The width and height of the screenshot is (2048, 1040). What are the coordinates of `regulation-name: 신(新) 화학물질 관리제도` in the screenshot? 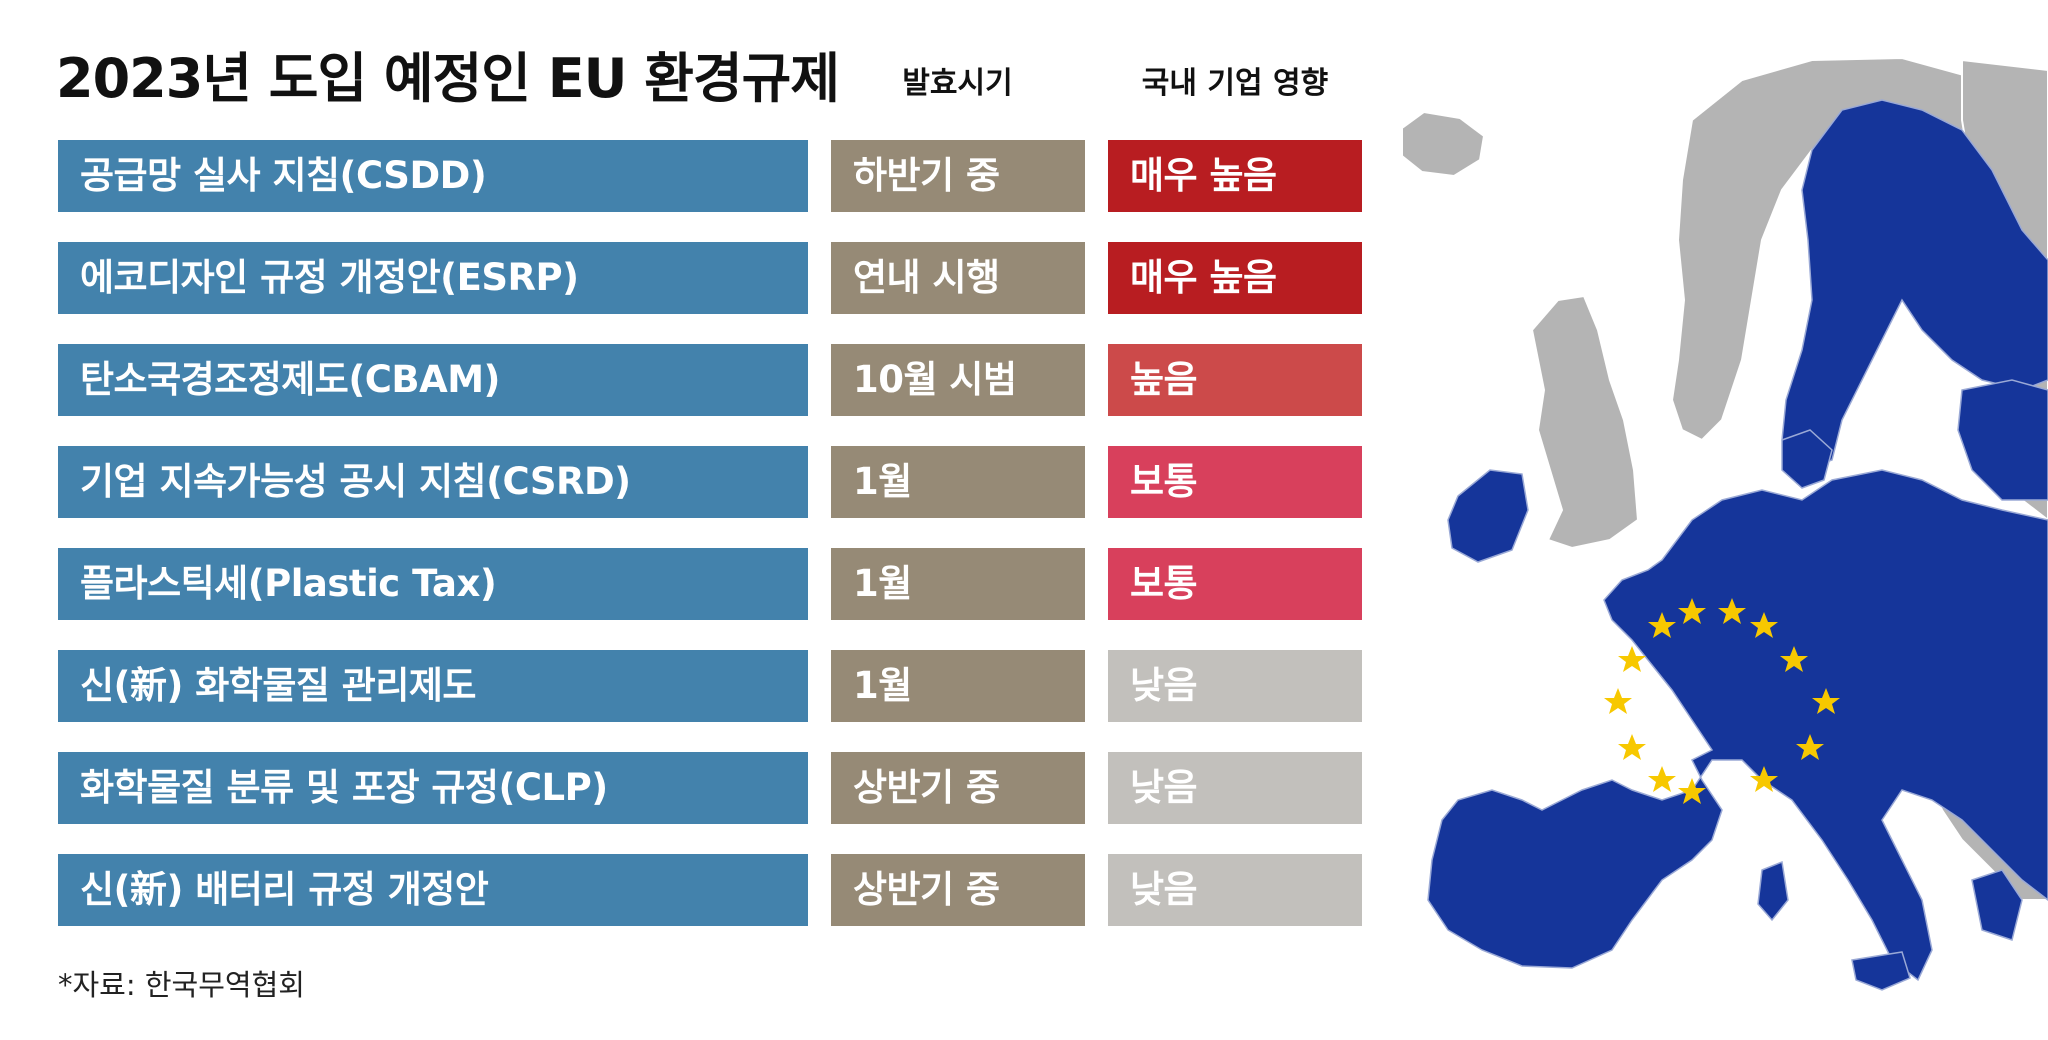 It's located at (433, 686).